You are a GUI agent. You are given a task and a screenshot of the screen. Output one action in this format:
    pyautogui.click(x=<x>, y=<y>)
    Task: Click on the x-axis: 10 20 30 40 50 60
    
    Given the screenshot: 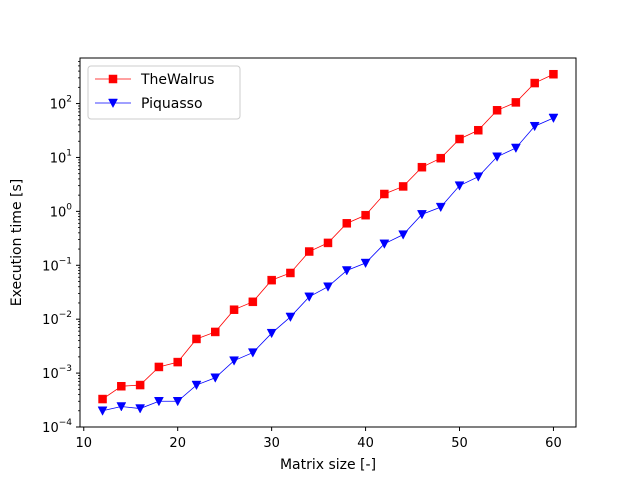 What is the action you would take?
    pyautogui.click(x=318, y=439)
    